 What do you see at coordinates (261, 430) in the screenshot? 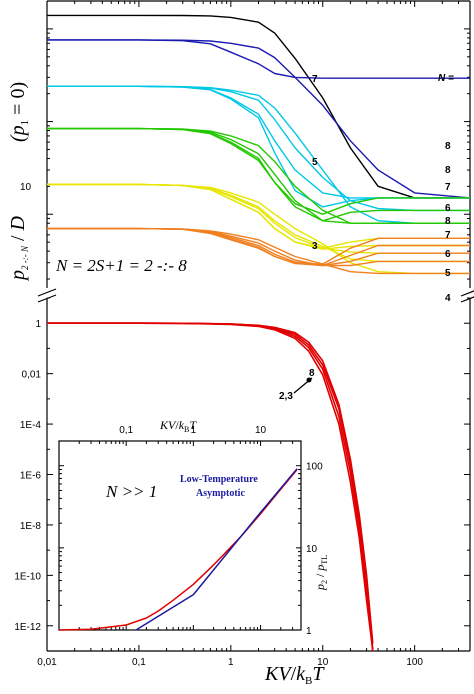
I see `inset-xtick-label: 10` at bounding box center [261, 430].